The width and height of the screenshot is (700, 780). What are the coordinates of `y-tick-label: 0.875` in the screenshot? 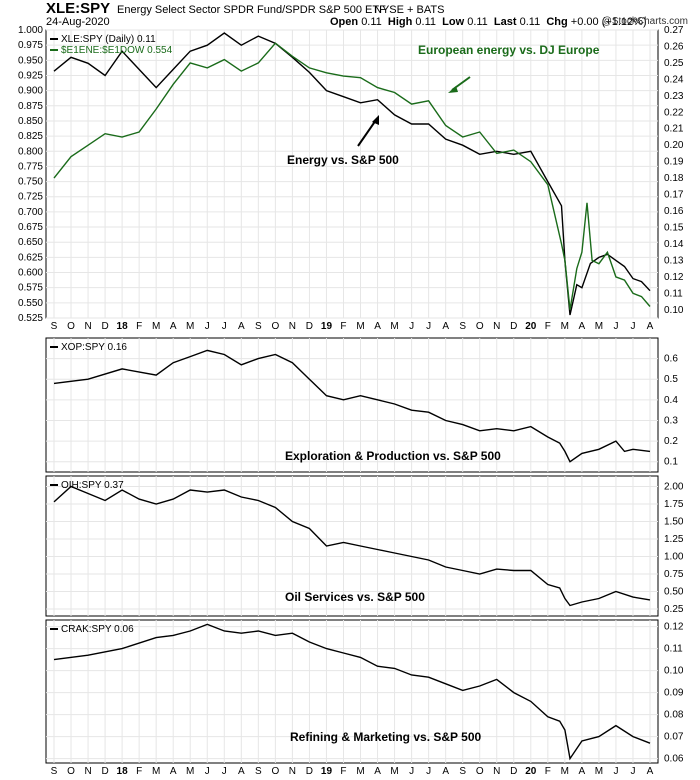 It's located at (30, 106).